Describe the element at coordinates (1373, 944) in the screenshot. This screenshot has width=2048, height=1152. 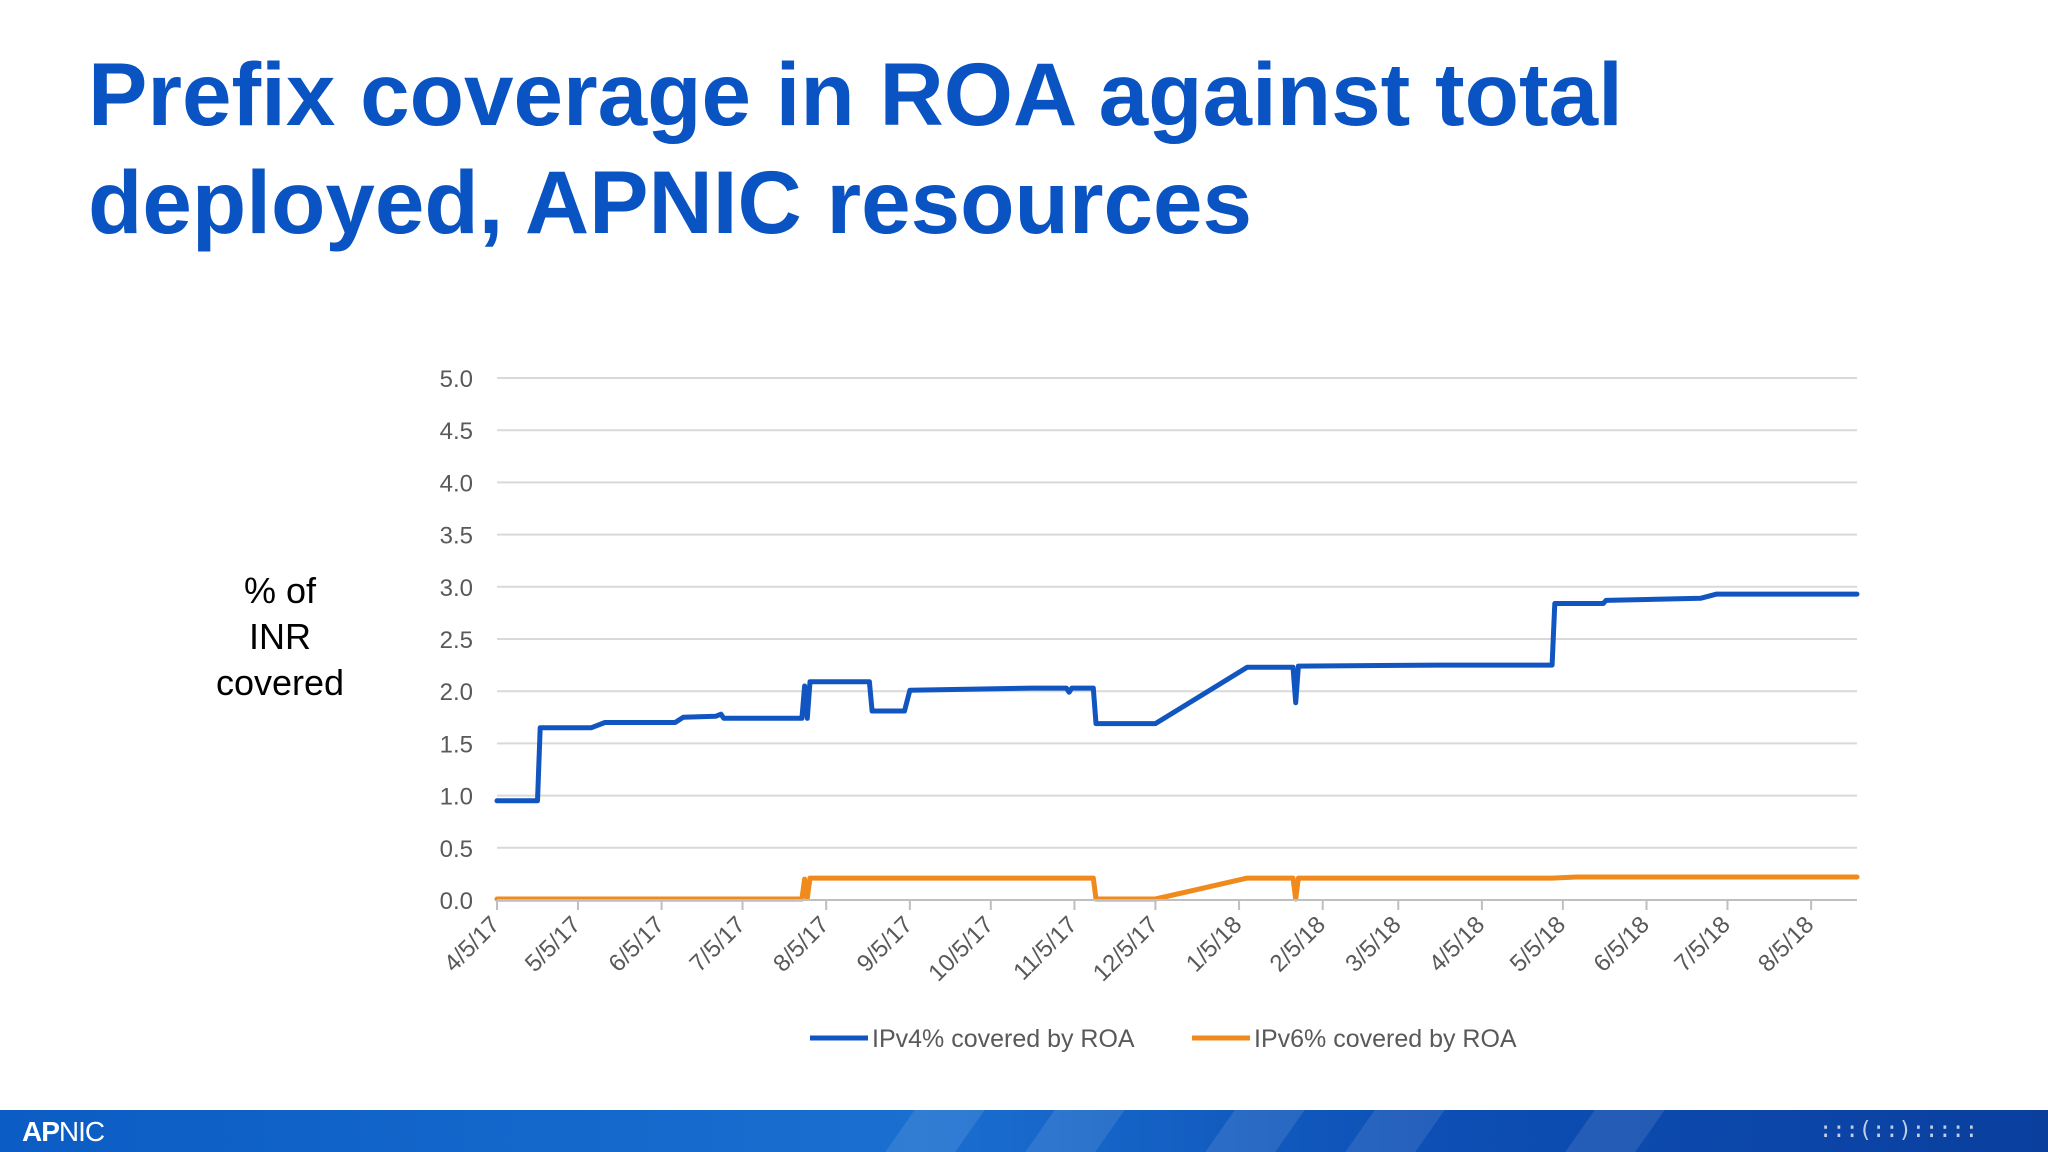
I see `x-tick-label: 3/5/18` at that location.